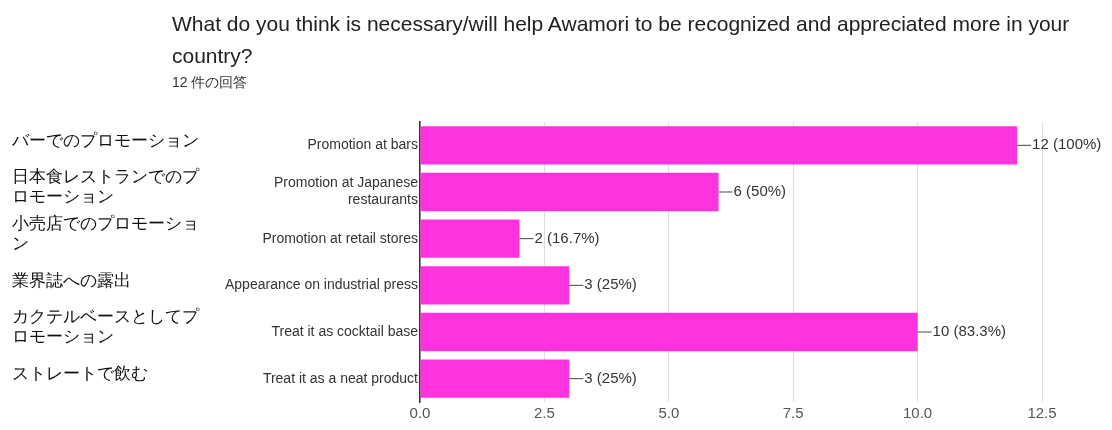 Image resolution: width=1112 pixels, height=430 pixels. What do you see at coordinates (80, 373) in the screenshot?
I see `text: ストレートで飲む` at bounding box center [80, 373].